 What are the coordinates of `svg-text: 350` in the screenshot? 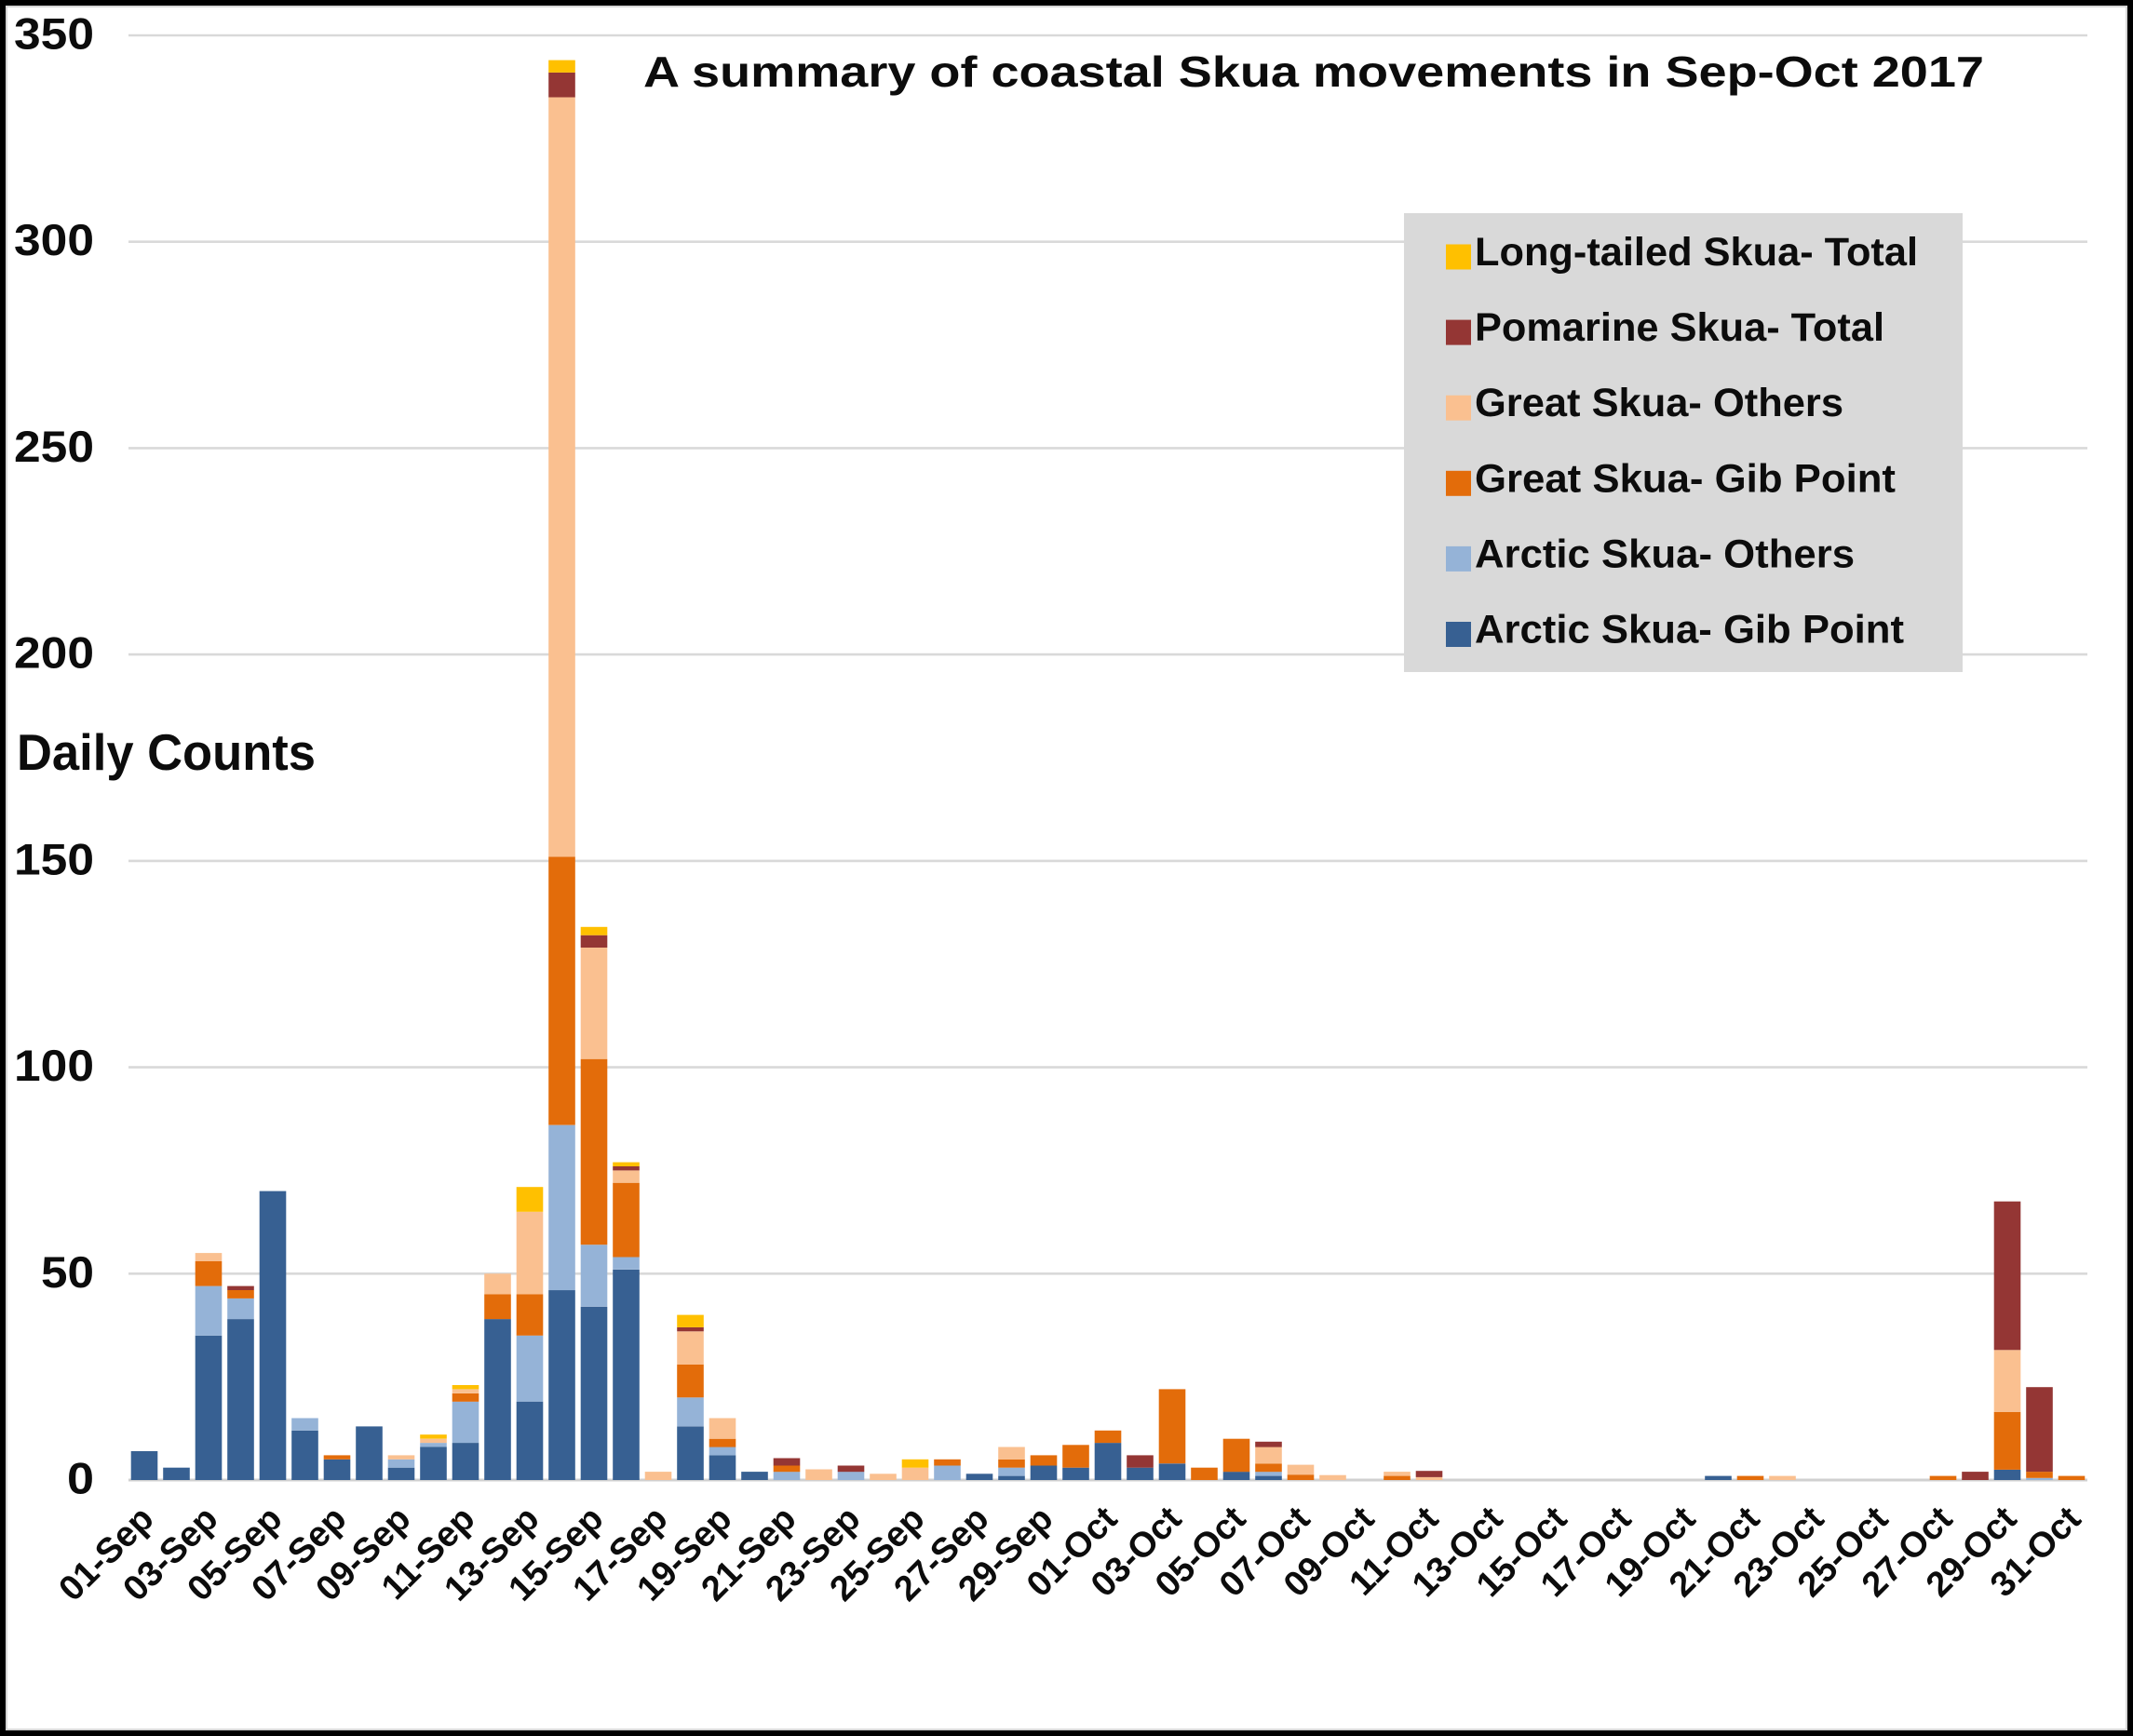 It's located at (54, 34).